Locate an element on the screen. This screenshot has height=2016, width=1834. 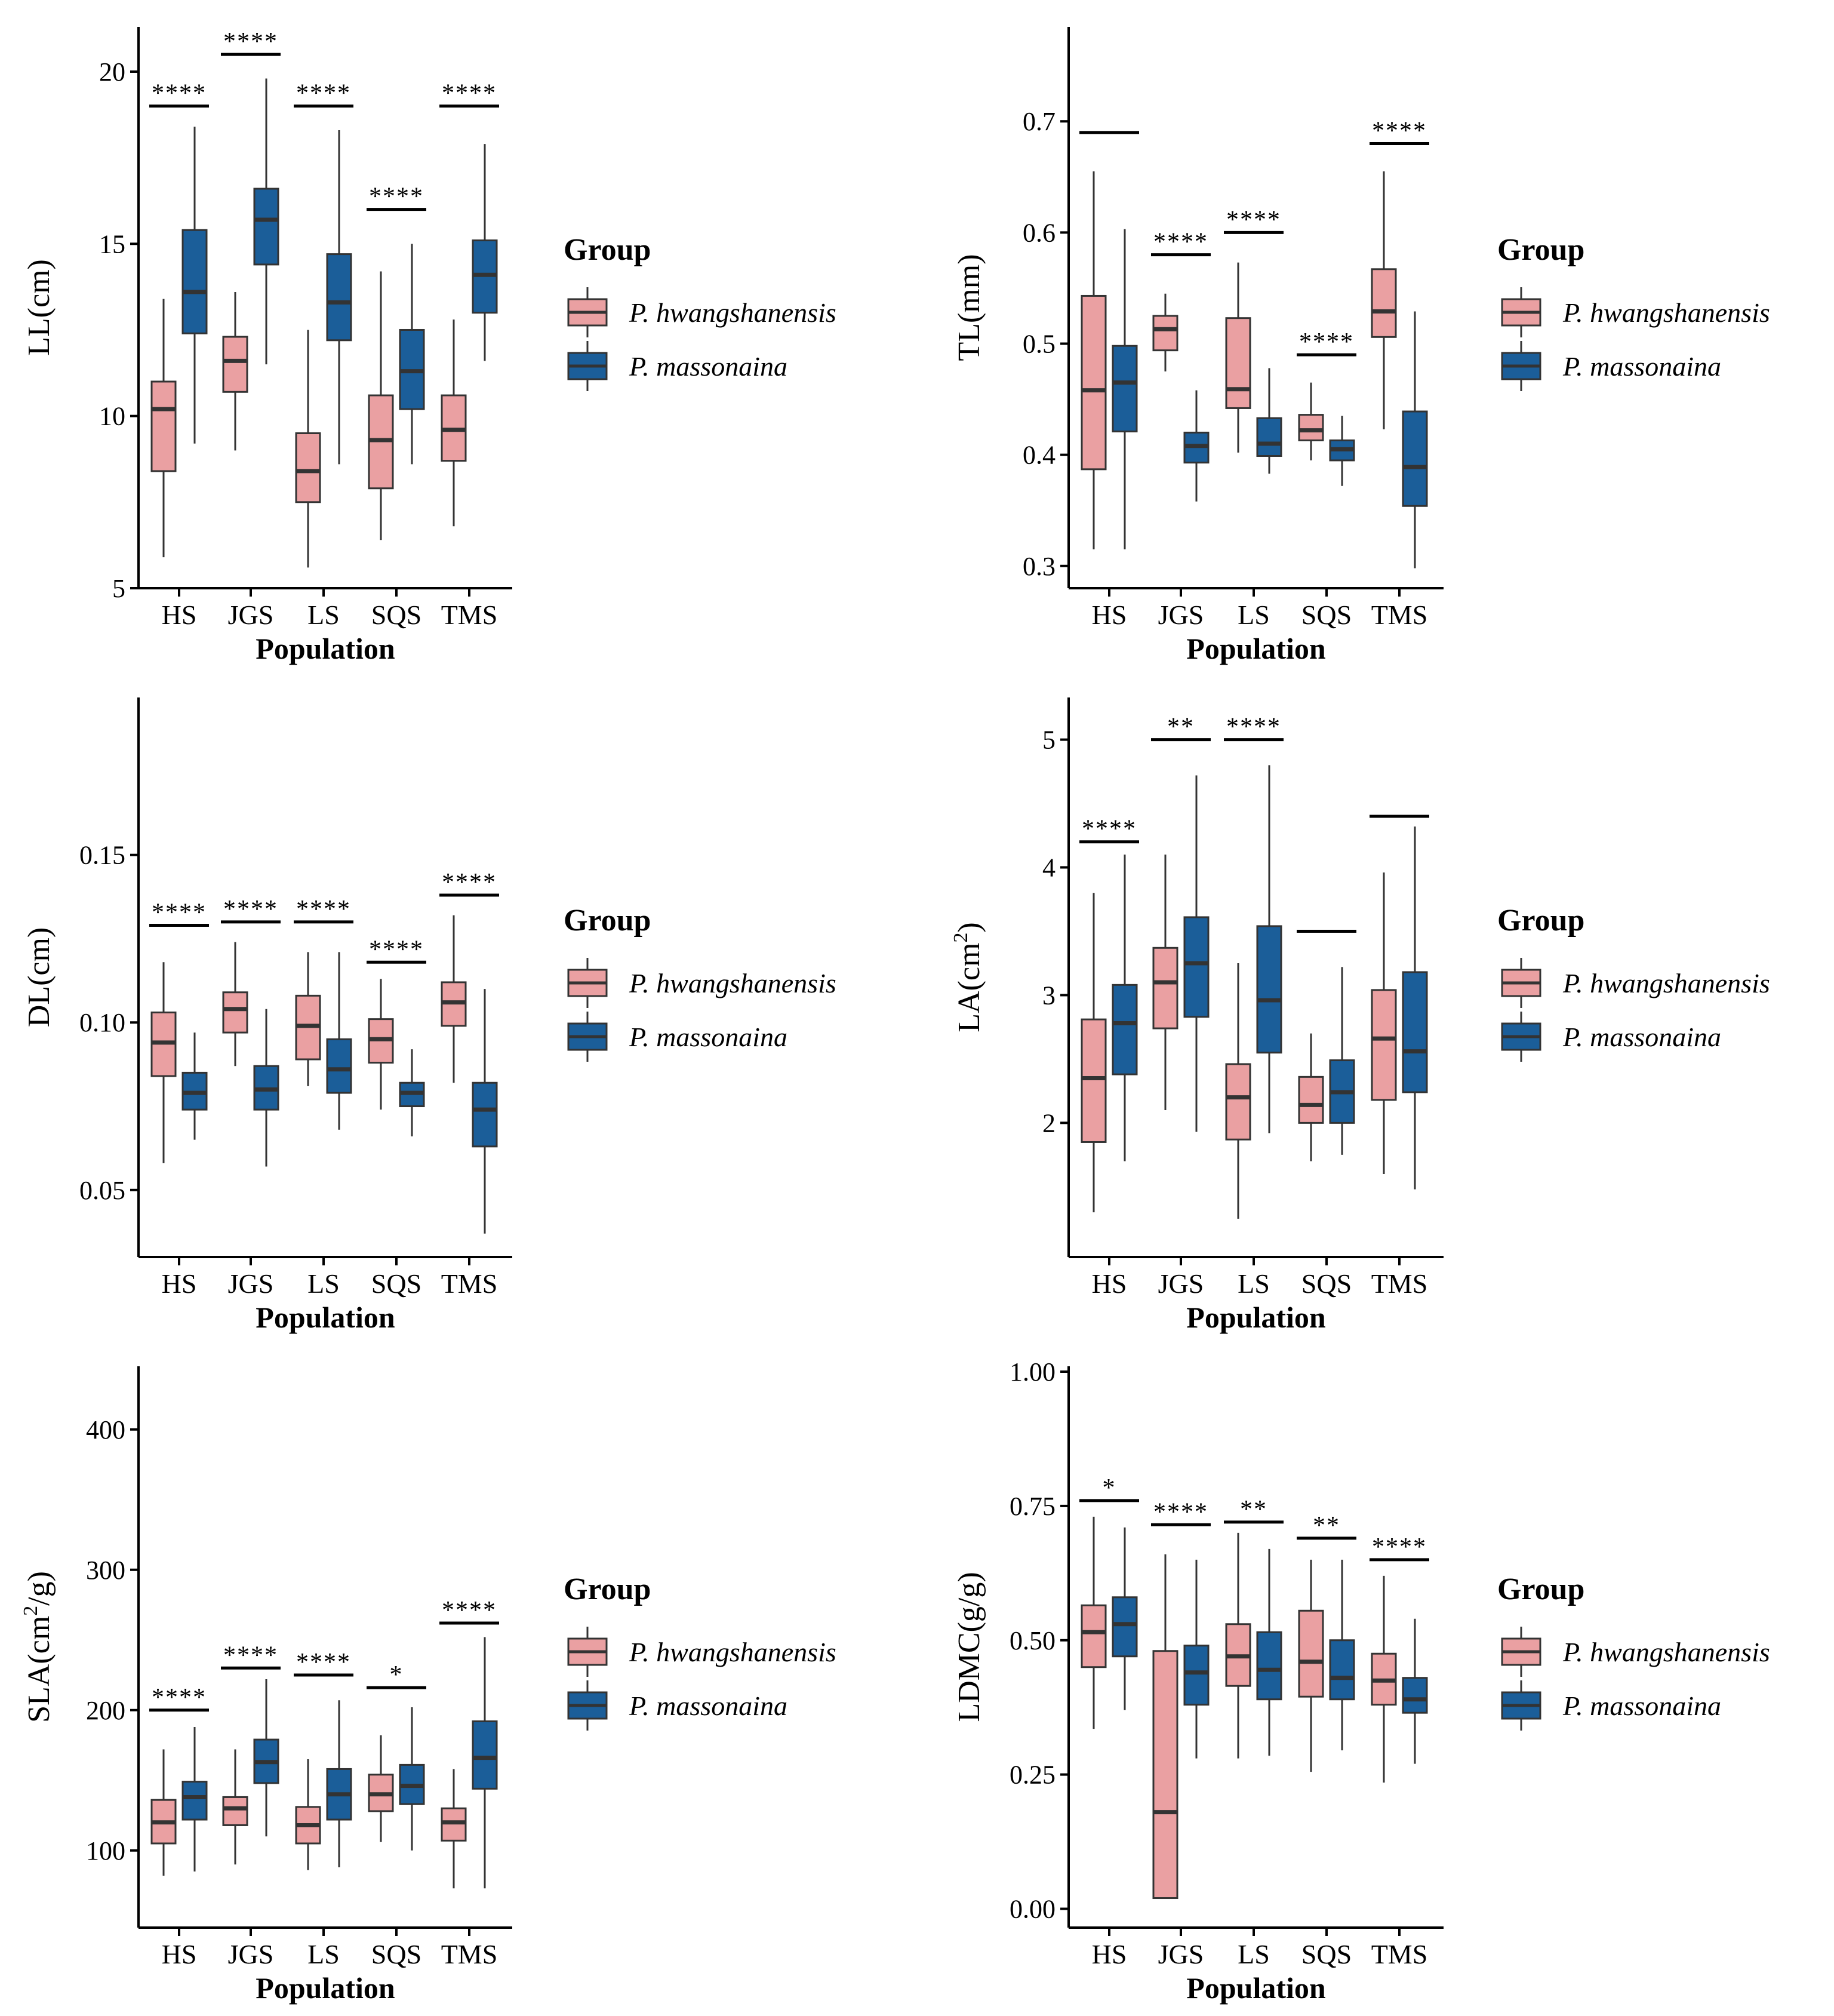
y-tick-label: 200 is located at coordinates (105, 1710).